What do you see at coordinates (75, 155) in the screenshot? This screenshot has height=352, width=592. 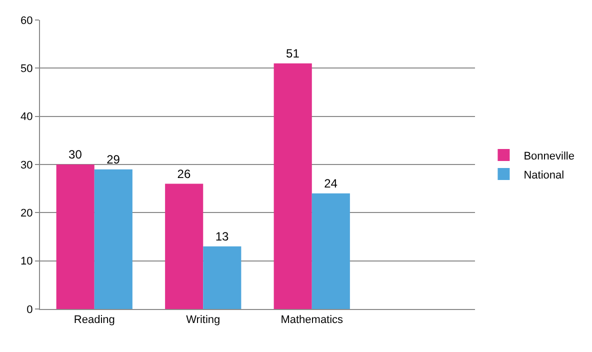 I see `data-label: 30` at bounding box center [75, 155].